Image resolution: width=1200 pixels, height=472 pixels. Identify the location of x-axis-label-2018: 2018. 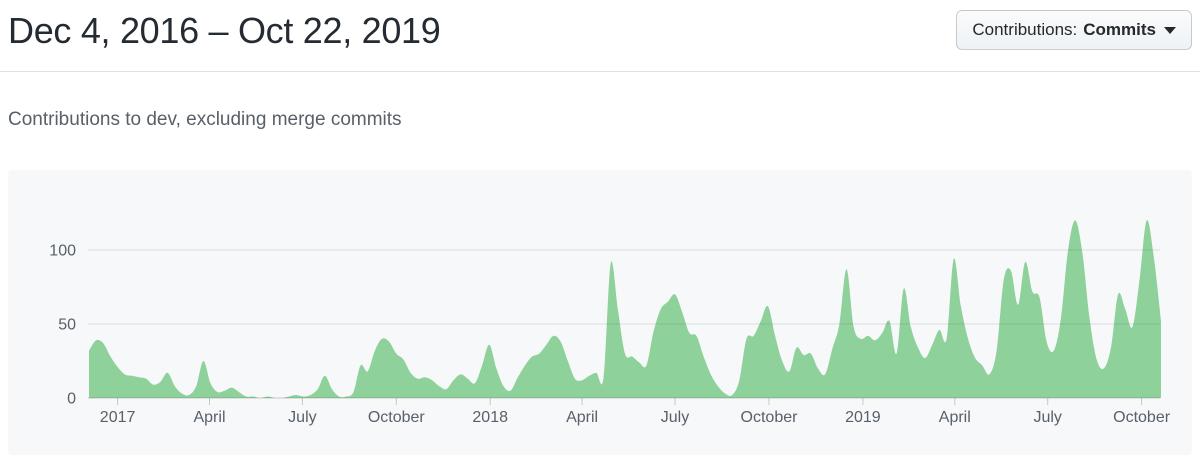
(490, 417).